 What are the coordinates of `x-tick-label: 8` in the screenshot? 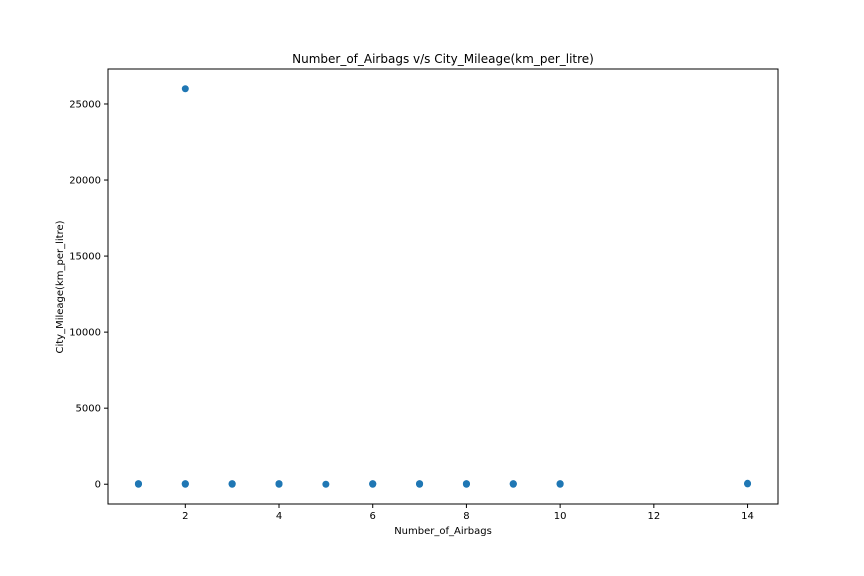 It's located at (466, 516).